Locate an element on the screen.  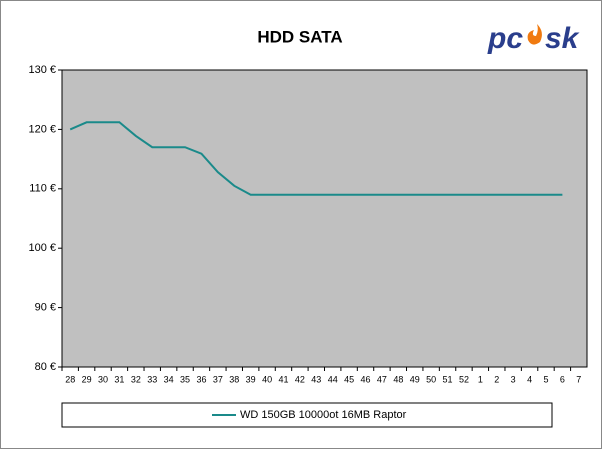
x-tick-label: 6 is located at coordinates (562, 379).